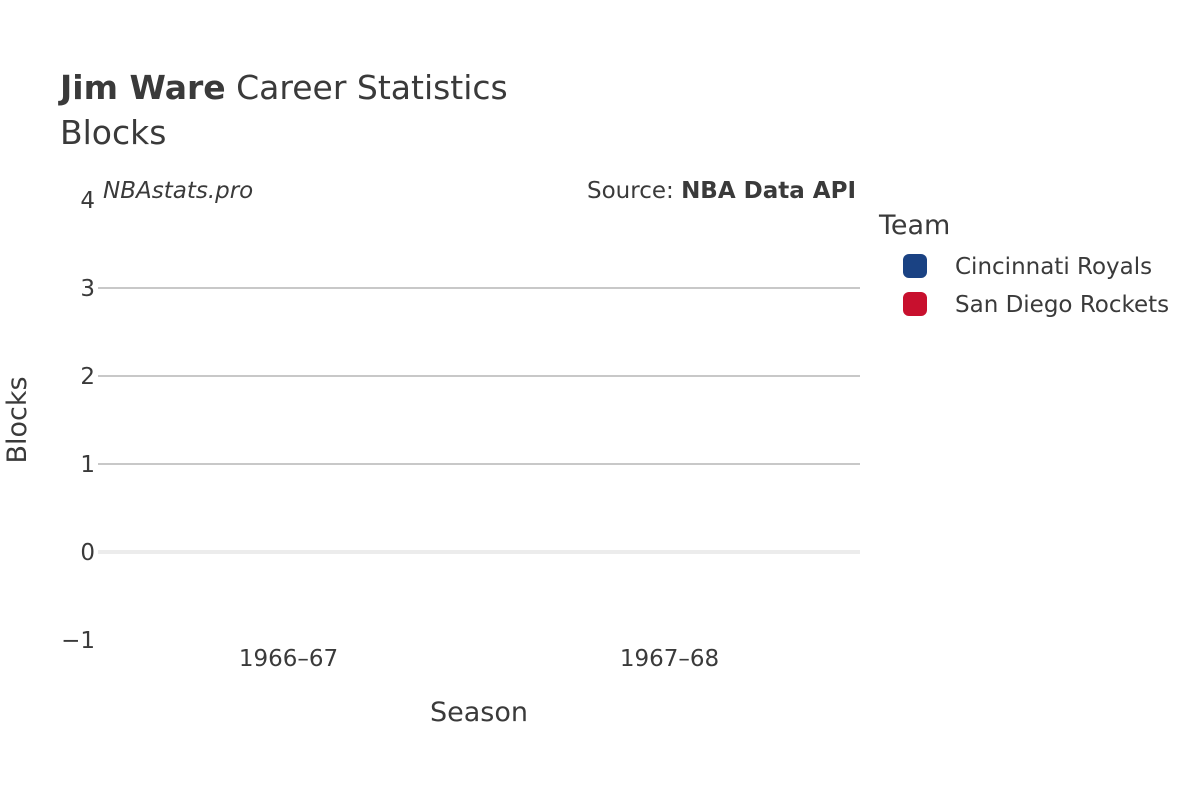 This screenshot has width=1200, height=800. I want to click on x-tick-labels: 1966–67 1967–68, so click(479, 659).